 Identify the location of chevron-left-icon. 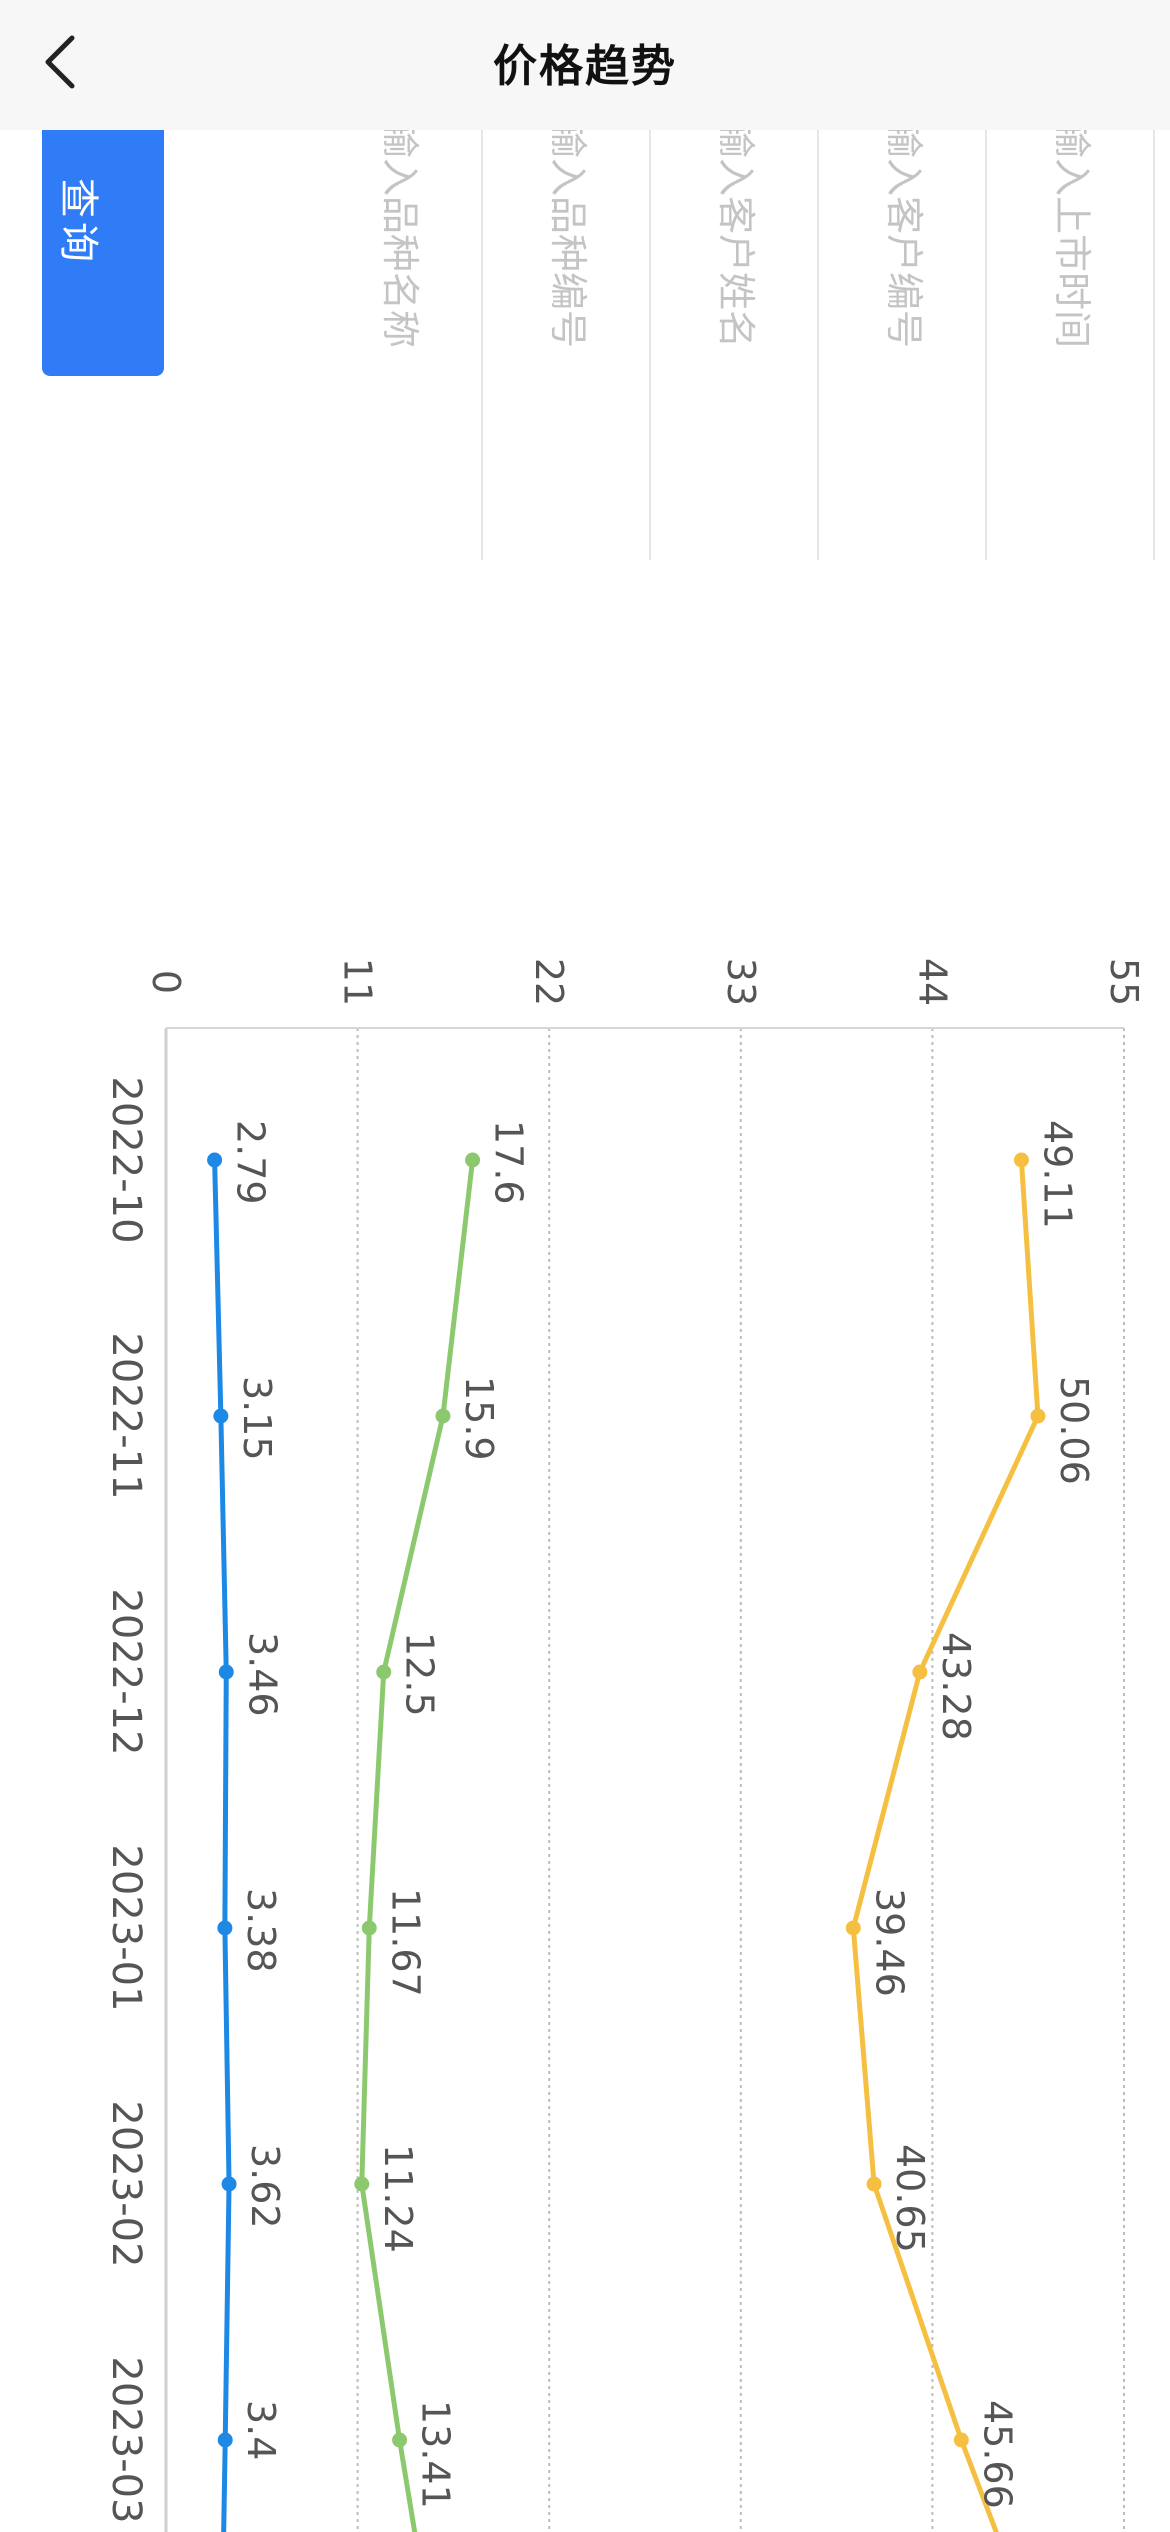
(60, 62).